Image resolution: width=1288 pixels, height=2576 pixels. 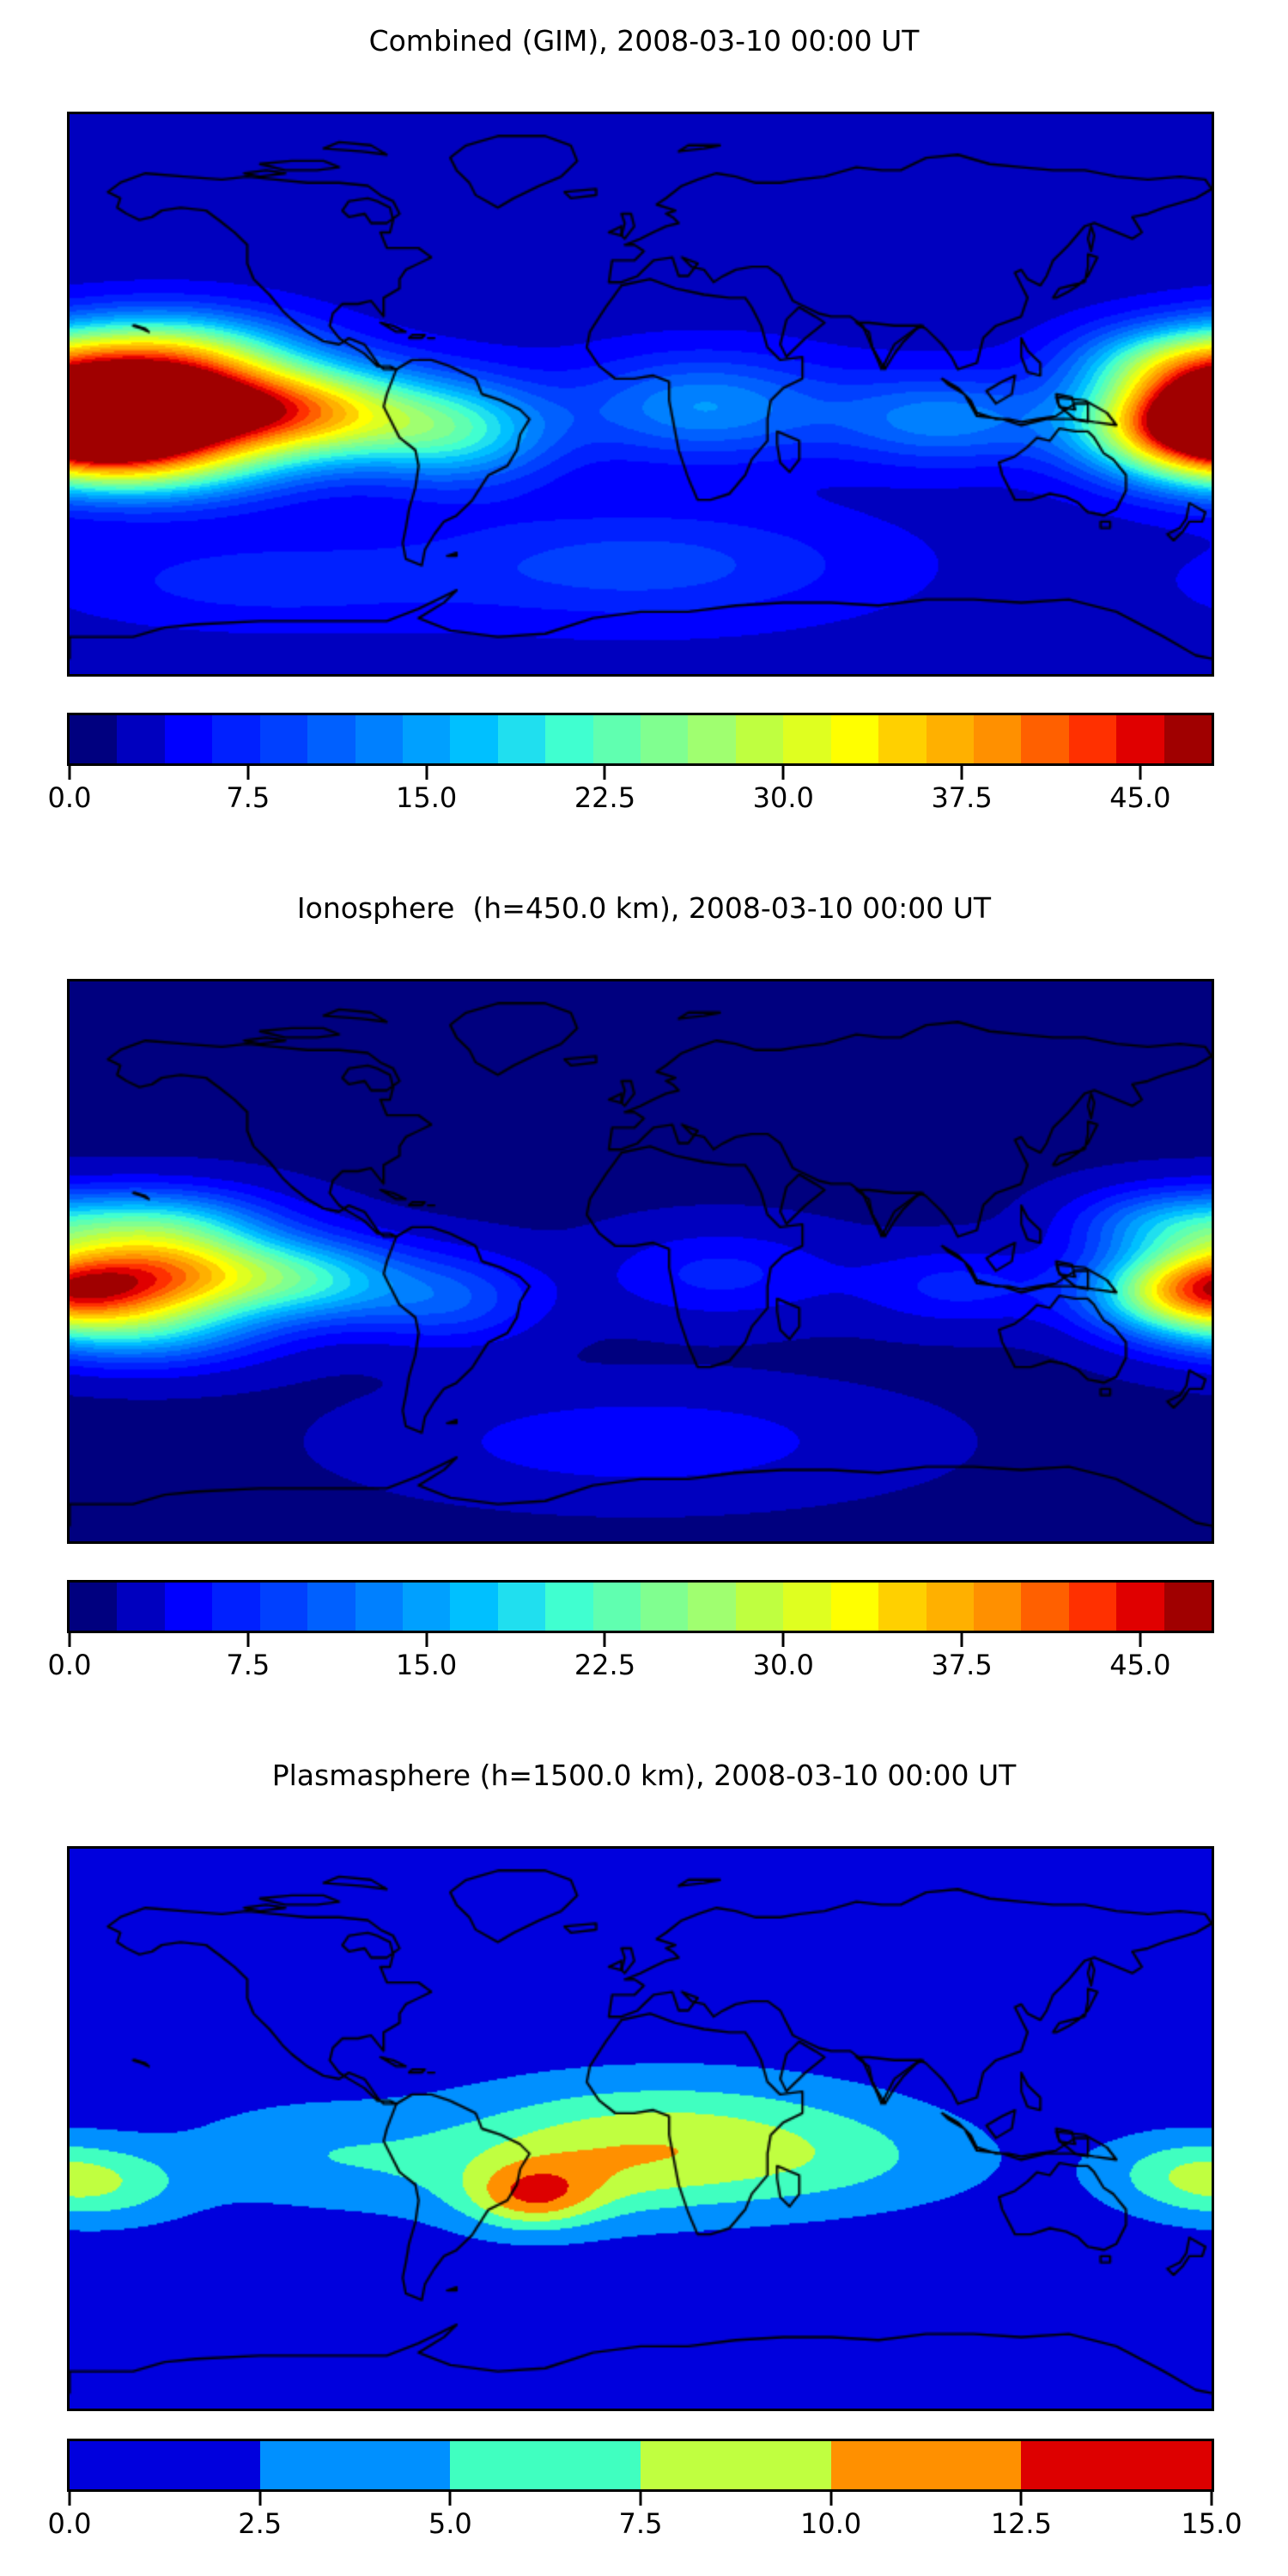 I want to click on colorbar-plasmasphere: 0.0 2.5 5.0 7.5 10.0 12.5 15.0, so click(x=645, y=2491).